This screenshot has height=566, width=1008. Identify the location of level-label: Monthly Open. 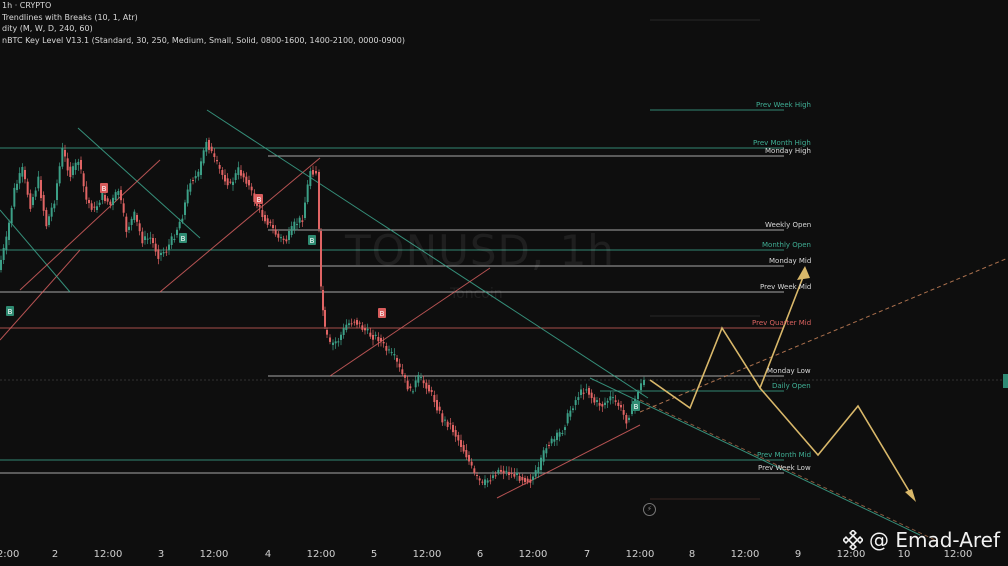
(786, 245).